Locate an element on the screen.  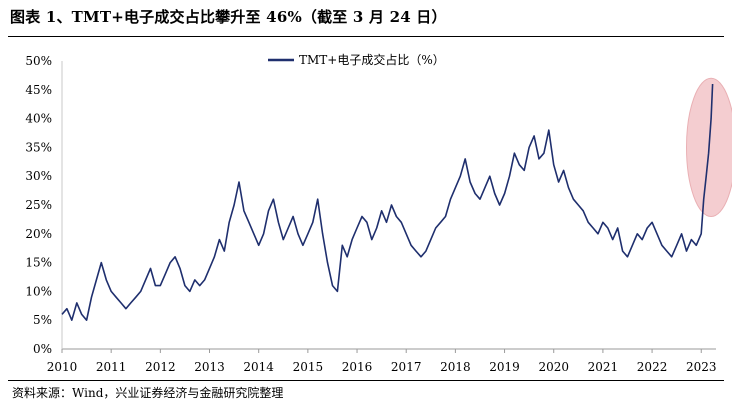
y-tick-label: 30% is located at coordinates (38, 176).